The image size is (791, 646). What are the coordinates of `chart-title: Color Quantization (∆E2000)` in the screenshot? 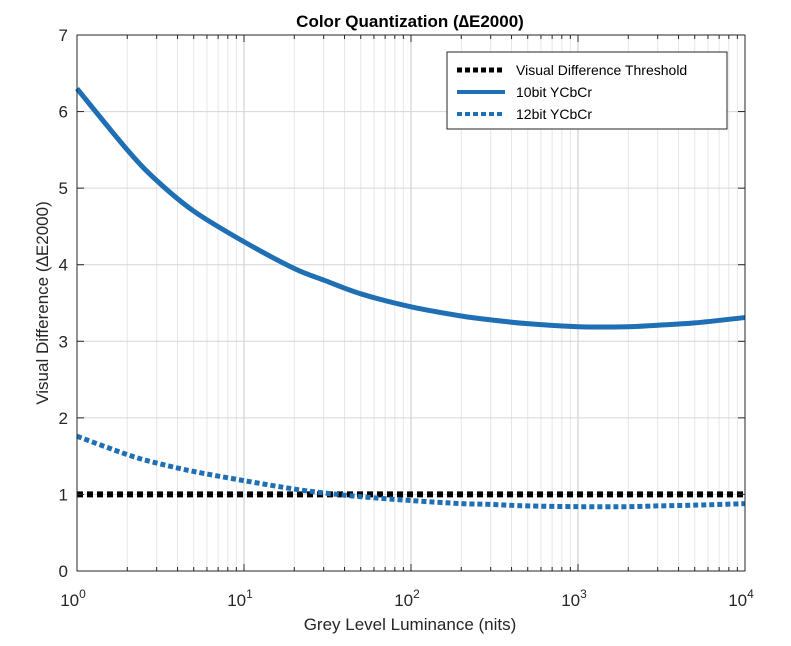 It's located at (410, 21).